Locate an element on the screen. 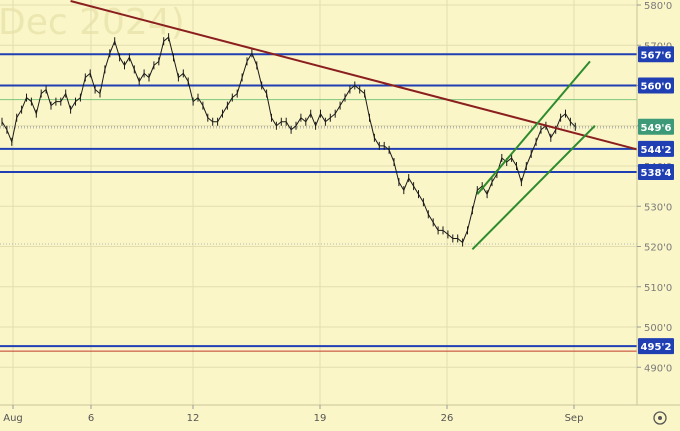 The width and height of the screenshot is (680, 431). level-price-label: 560'0 is located at coordinates (656, 87).